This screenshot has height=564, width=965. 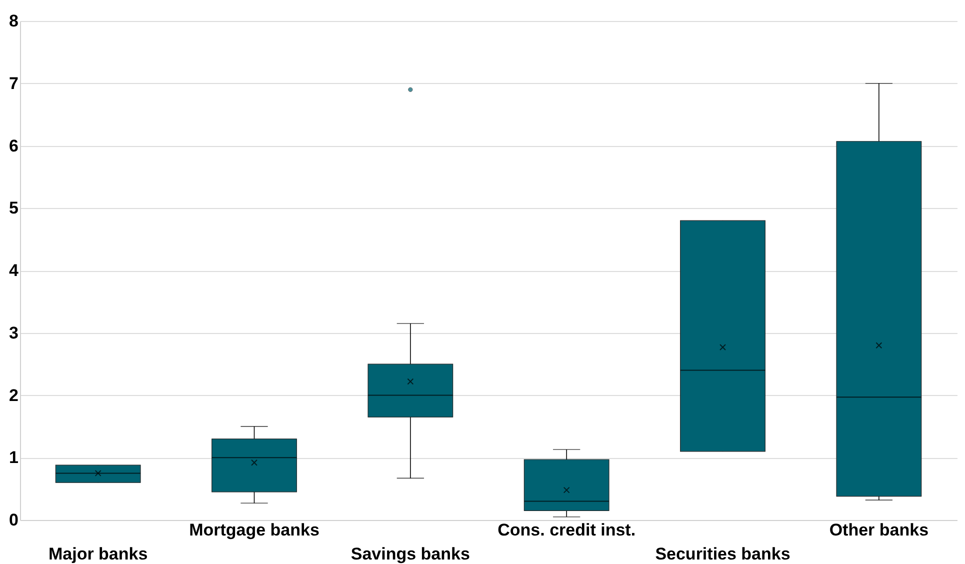 What do you see at coordinates (14, 270) in the screenshot?
I see `y-tick-label: 4` at bounding box center [14, 270].